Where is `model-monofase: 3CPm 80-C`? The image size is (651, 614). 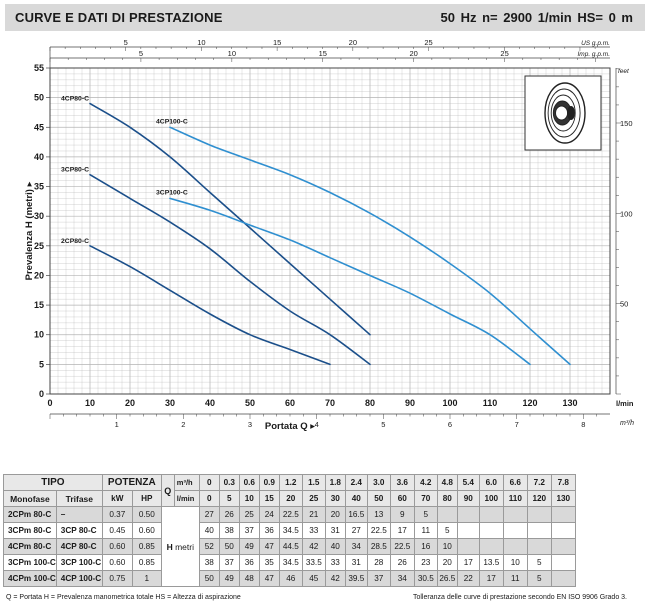
model-monofase: 3CPm 80-C is located at coordinates (30, 530).